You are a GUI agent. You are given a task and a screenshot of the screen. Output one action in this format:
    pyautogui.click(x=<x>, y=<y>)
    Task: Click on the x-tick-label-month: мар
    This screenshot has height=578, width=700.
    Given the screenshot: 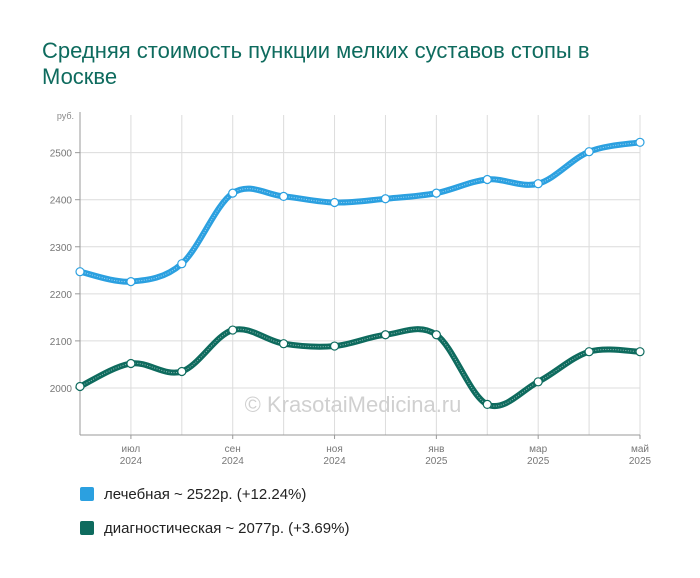 What is the action you would take?
    pyautogui.click(x=538, y=449)
    